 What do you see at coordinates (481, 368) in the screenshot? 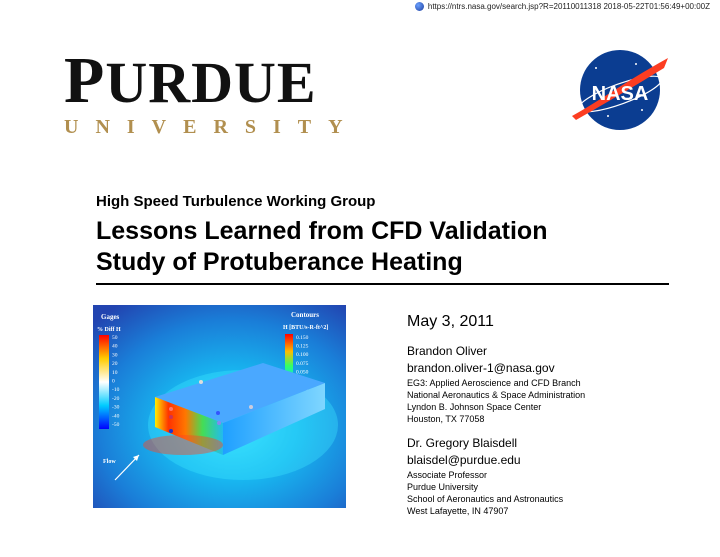
I see `author1-email: brandon.oliver-1@nasa.gov` at bounding box center [481, 368].